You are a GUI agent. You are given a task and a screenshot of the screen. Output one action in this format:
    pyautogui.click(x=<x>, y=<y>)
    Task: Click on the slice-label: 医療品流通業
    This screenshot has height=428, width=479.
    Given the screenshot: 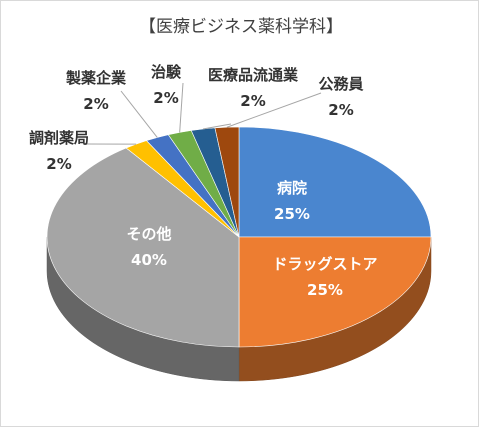 What is the action you would take?
    pyautogui.click(x=253, y=75)
    